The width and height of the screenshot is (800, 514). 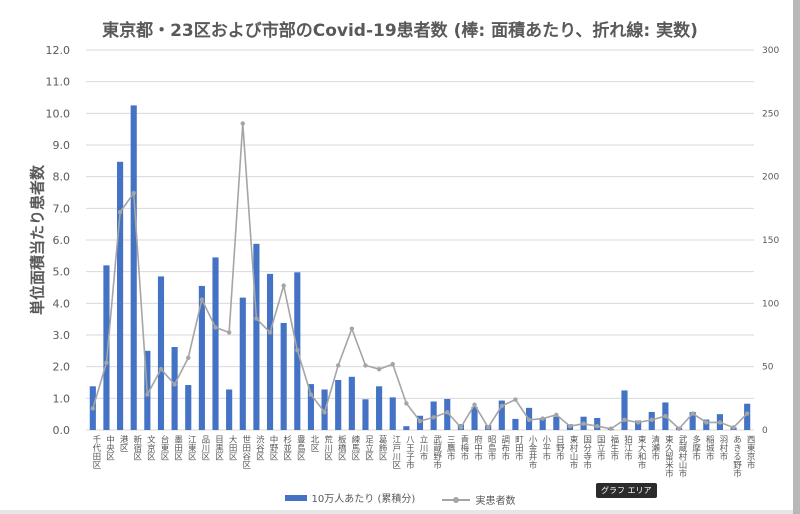 I want to click on x-tick-label: 青梅市, so click(x=464, y=447).